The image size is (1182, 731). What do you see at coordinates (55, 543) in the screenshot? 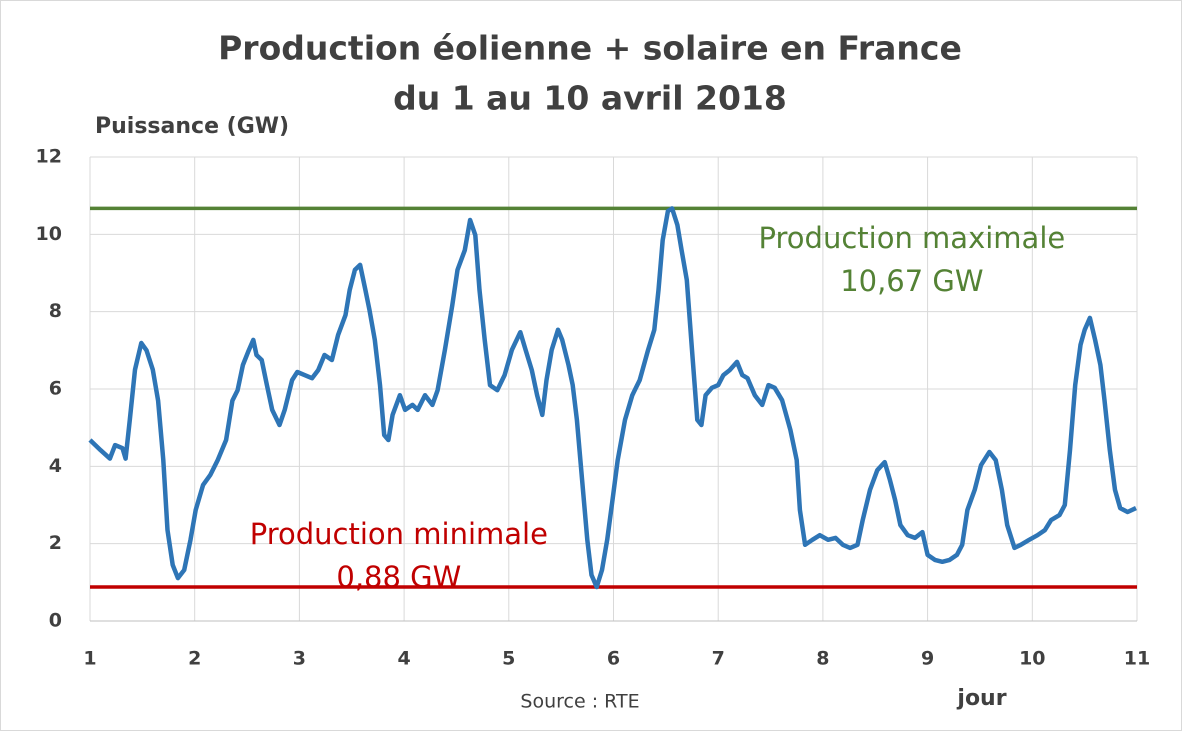
I see `y-tick-label: 2` at bounding box center [55, 543].